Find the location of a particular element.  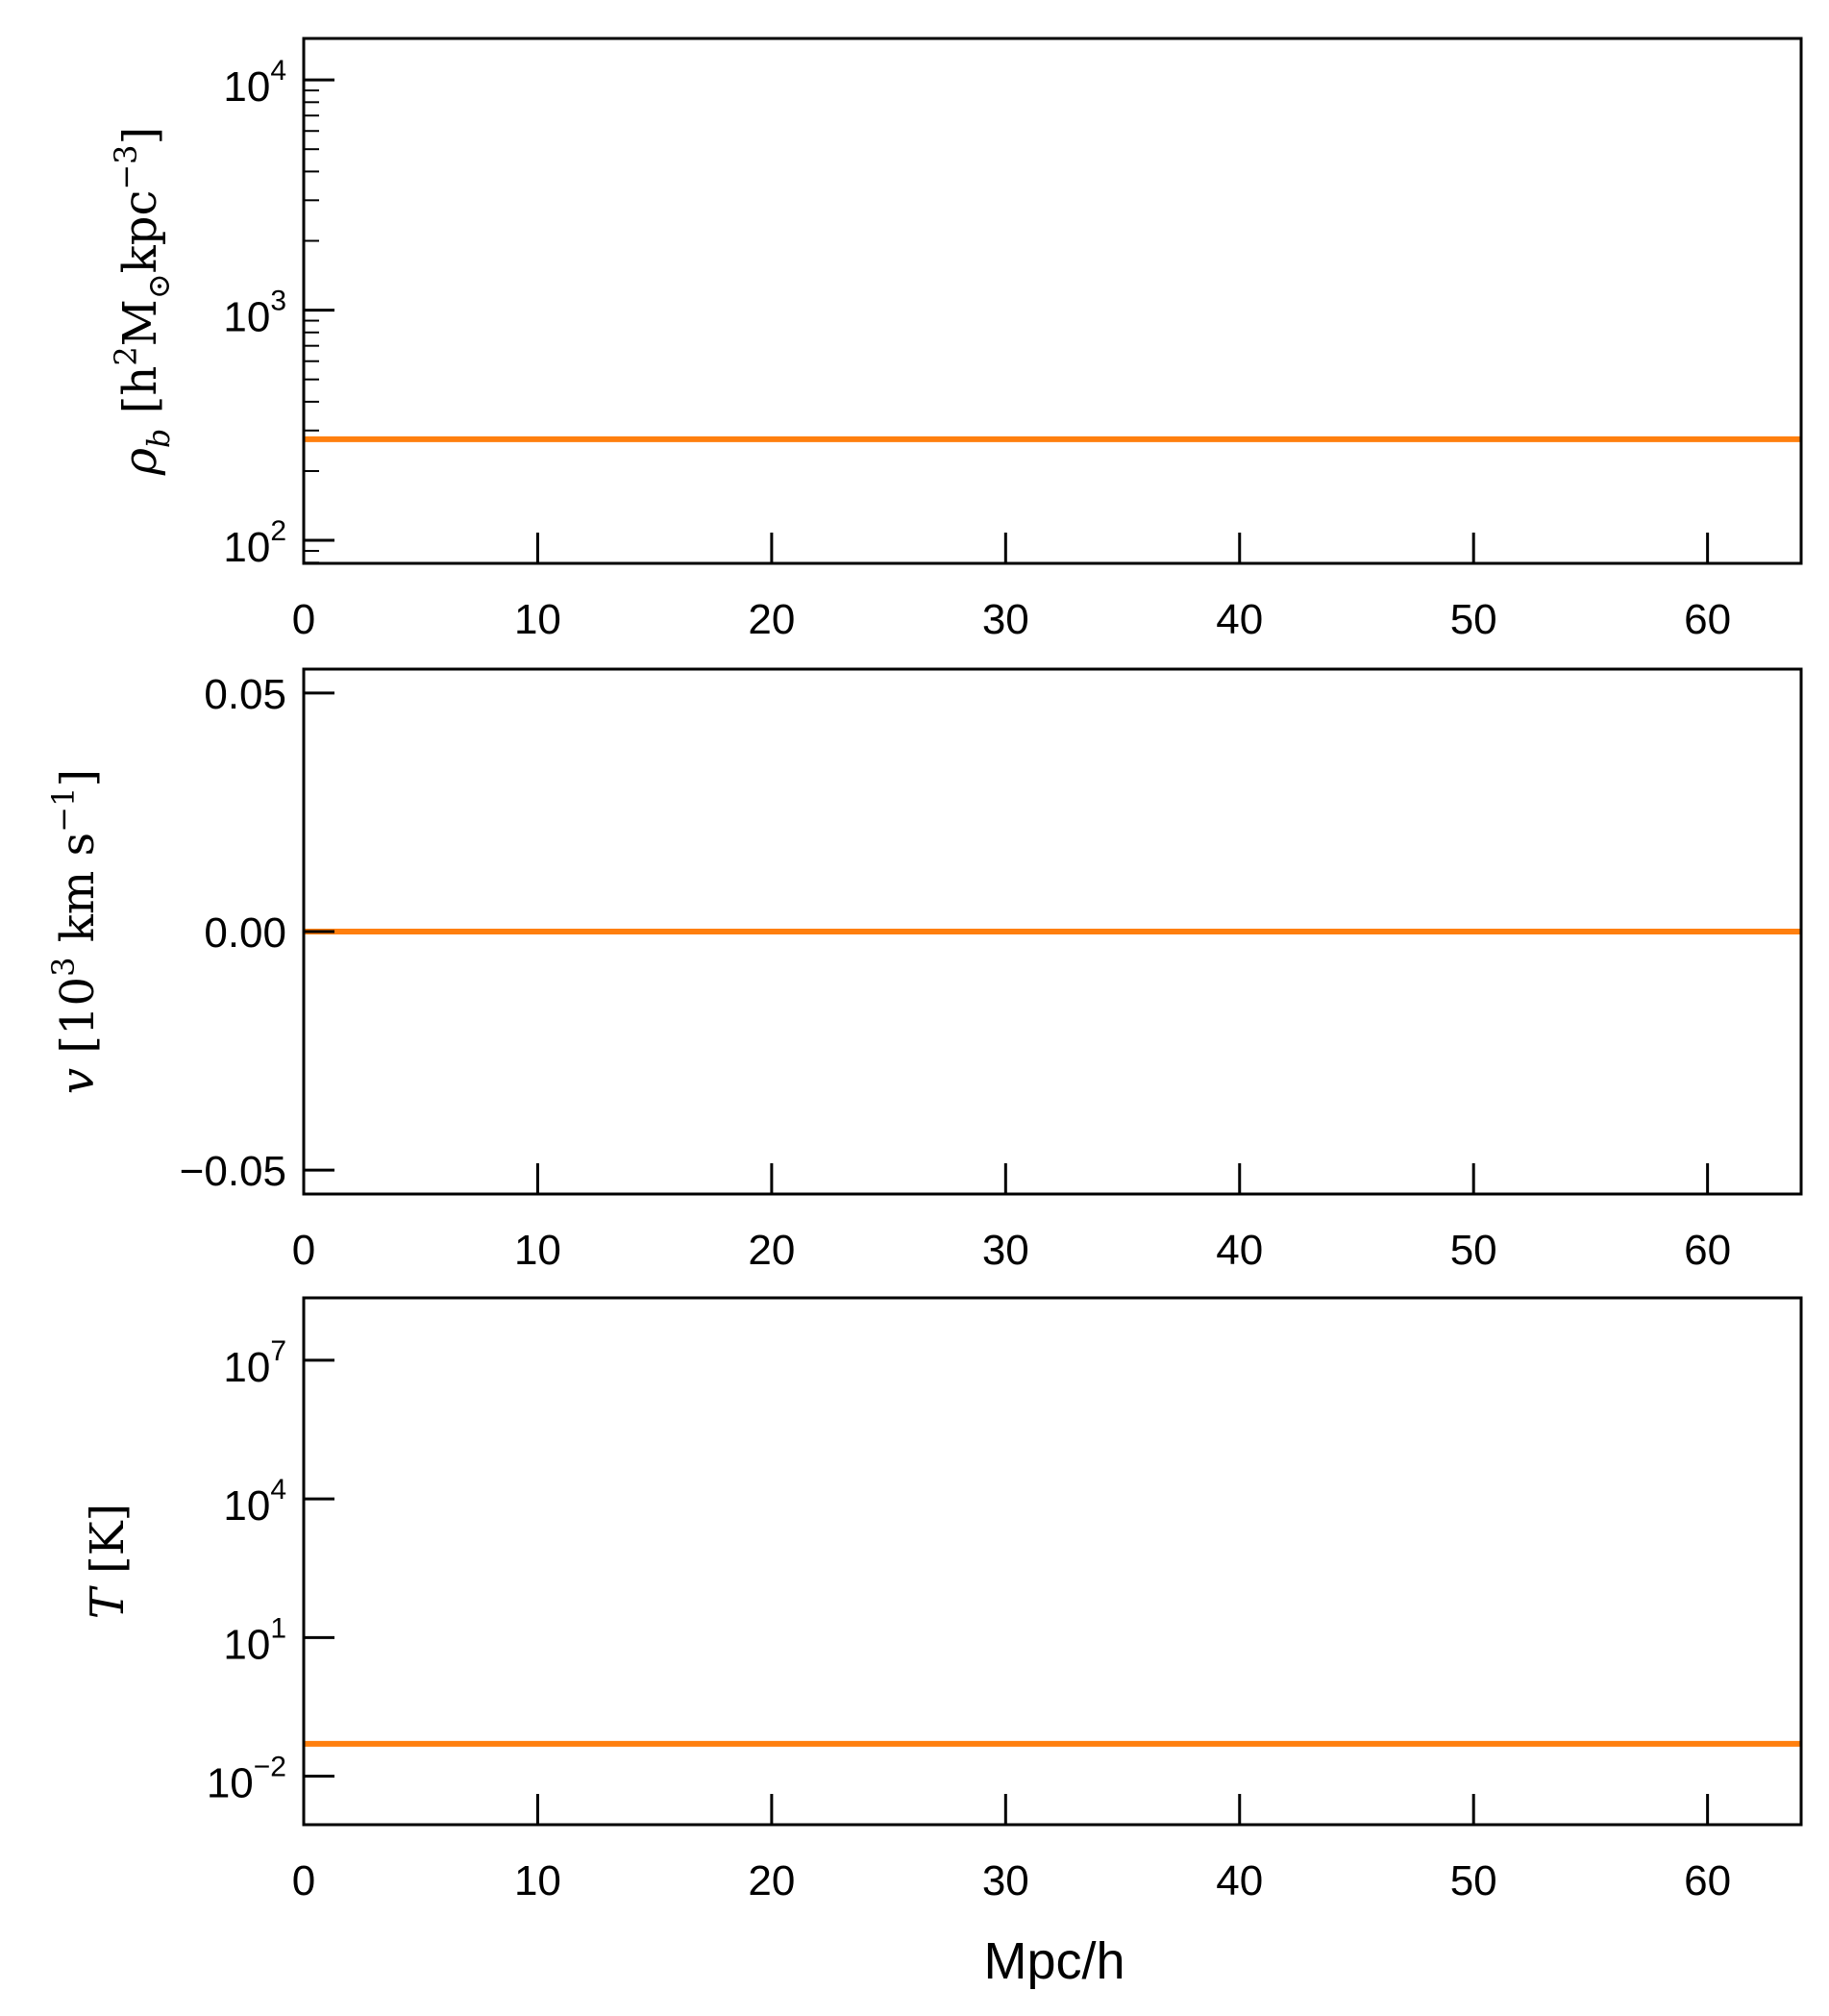

y-tick-label: 0.00 is located at coordinates (245, 933).